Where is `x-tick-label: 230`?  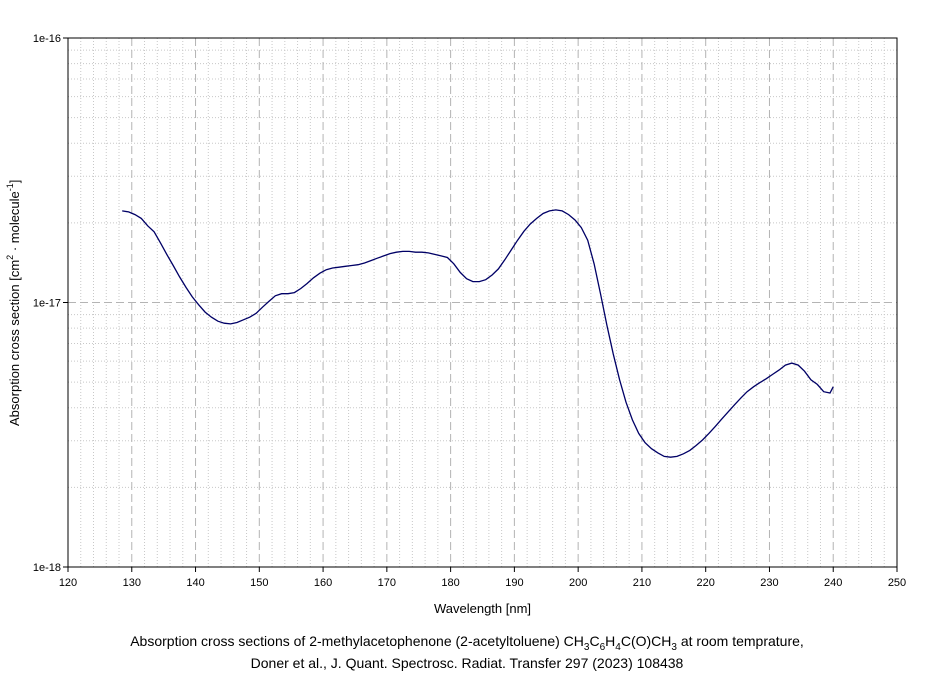 x-tick-label: 230 is located at coordinates (769, 583).